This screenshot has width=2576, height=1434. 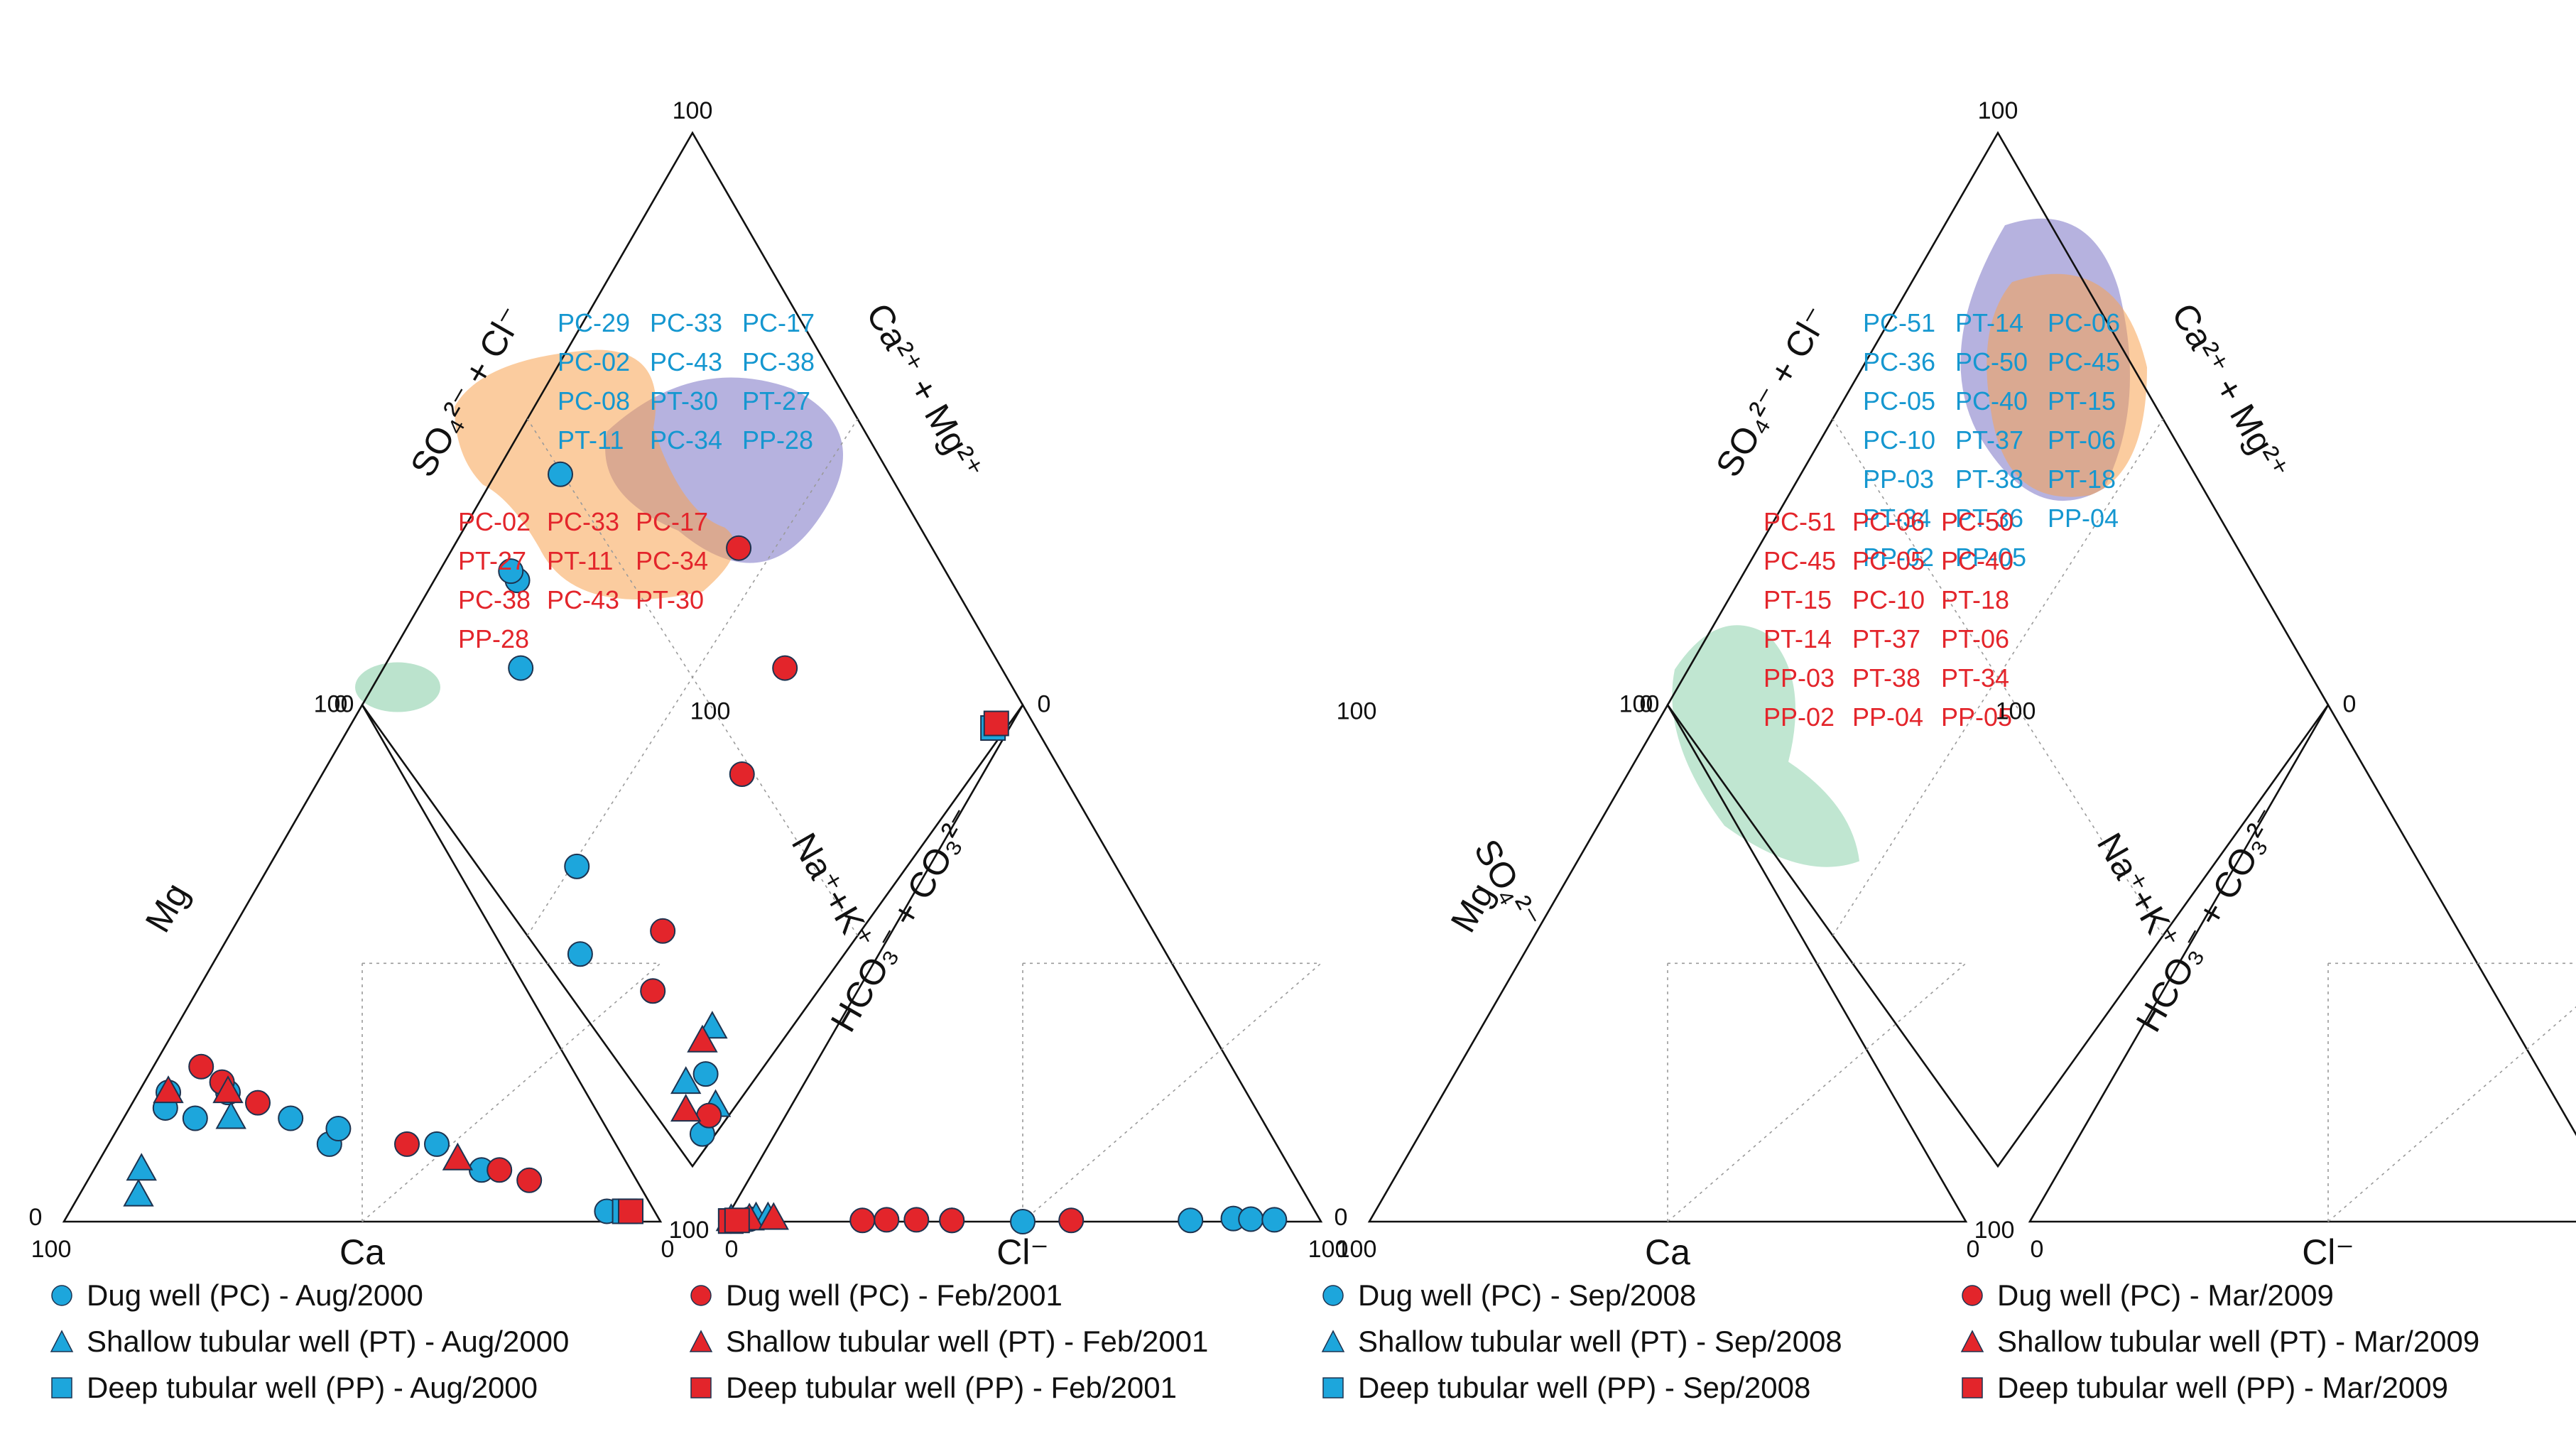 What do you see at coordinates (1023, 1252) in the screenshot?
I see `axis-label-cl: Cl⁻` at bounding box center [1023, 1252].